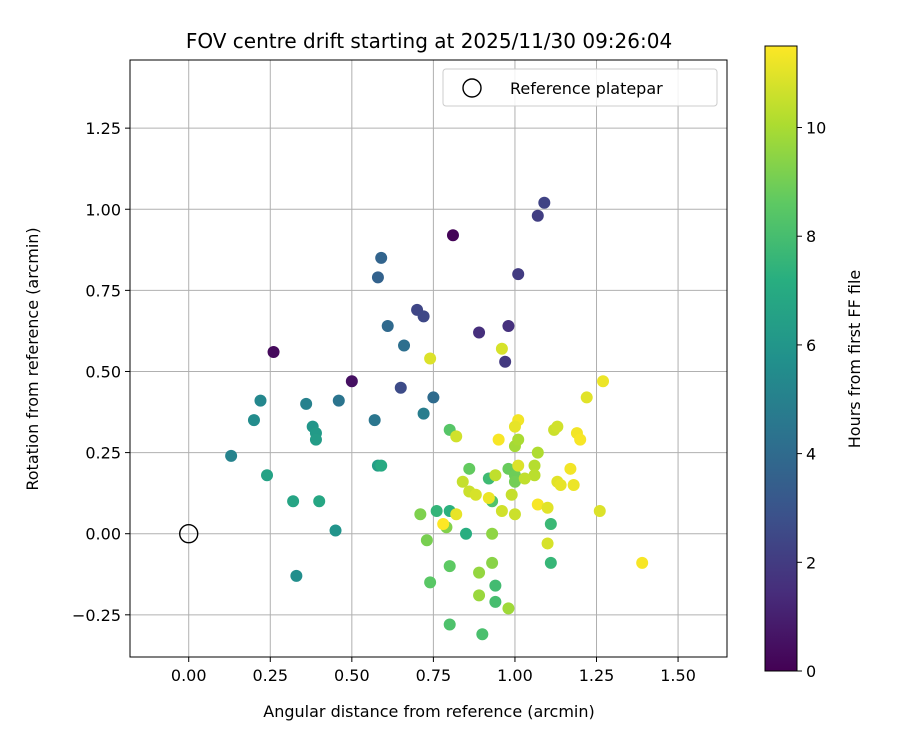 This screenshot has height=750, width=900. What do you see at coordinates (189, 534) in the screenshot?
I see `reference-platepar-marker` at bounding box center [189, 534].